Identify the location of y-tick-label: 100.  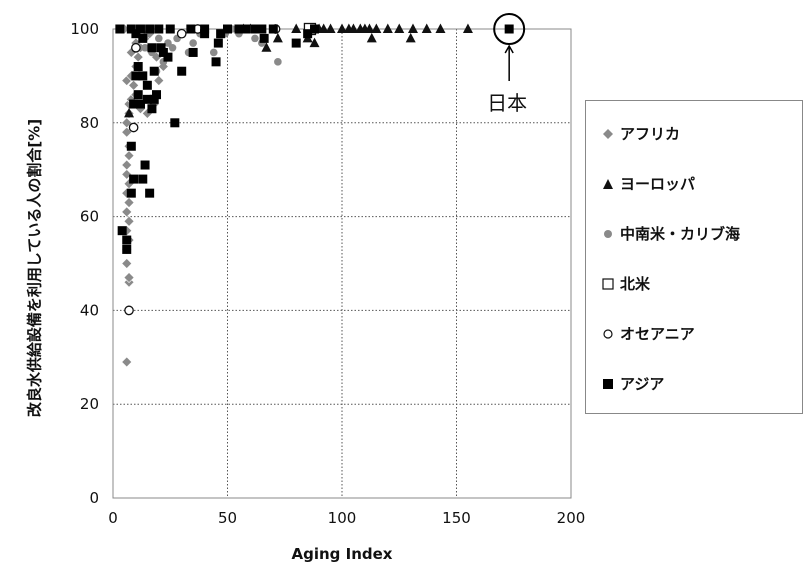
(84, 29).